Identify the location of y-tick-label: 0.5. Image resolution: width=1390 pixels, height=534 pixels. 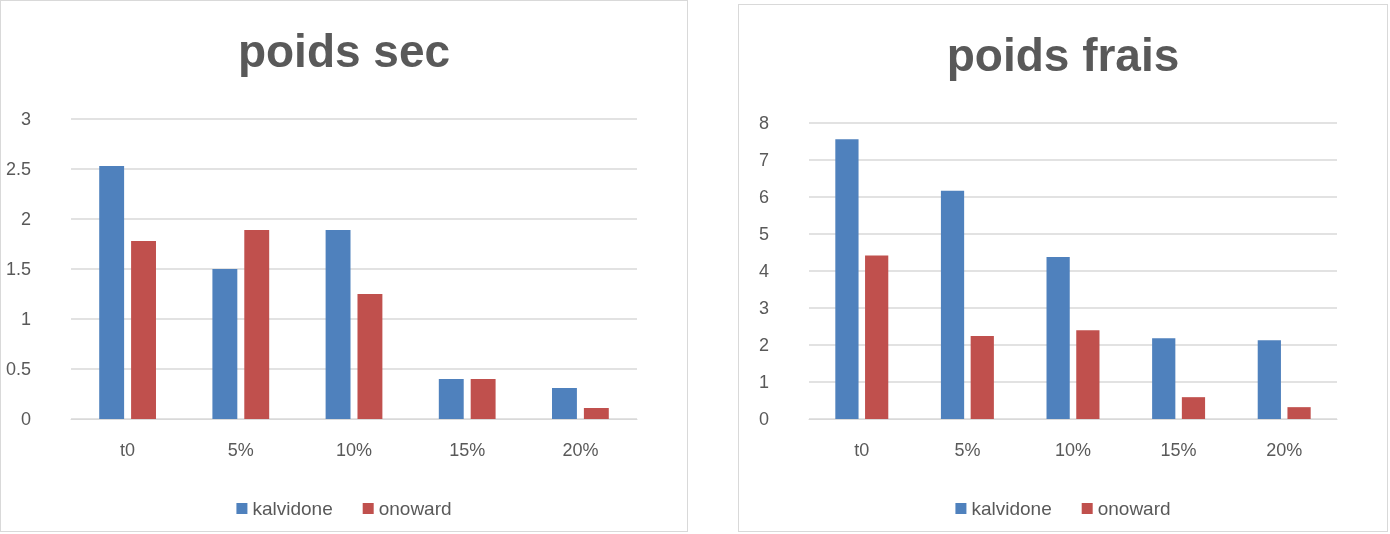
(18, 369).